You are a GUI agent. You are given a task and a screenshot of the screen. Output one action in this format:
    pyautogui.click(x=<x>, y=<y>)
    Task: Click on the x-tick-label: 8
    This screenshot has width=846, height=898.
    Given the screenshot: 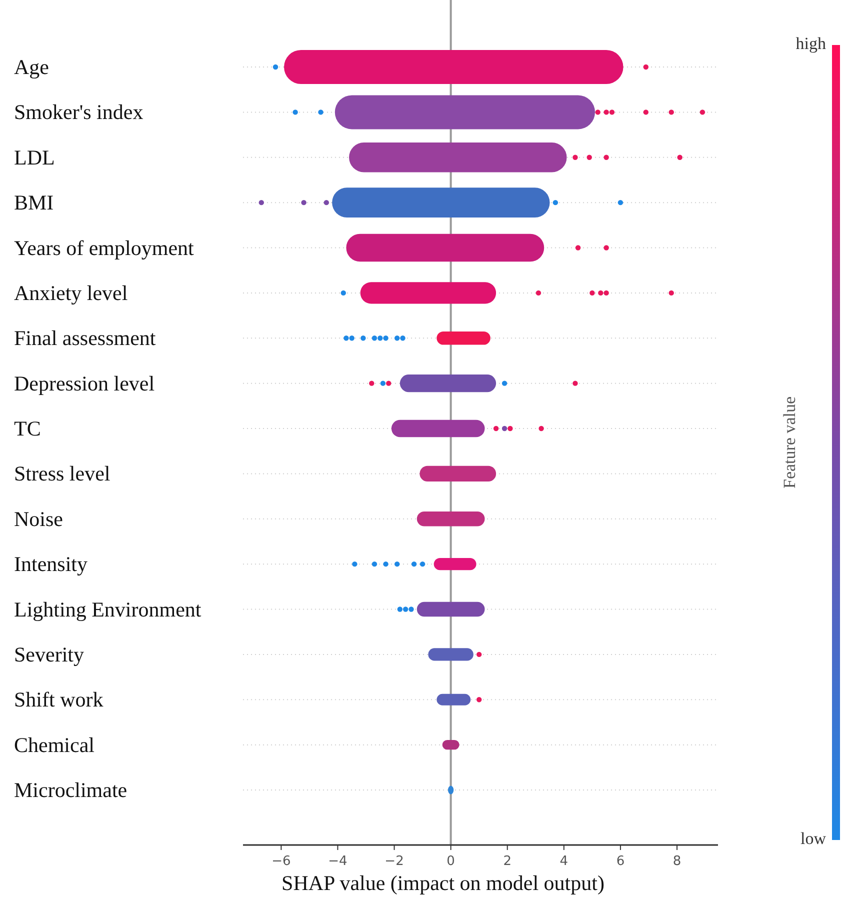 What is the action you would take?
    pyautogui.click(x=677, y=861)
    